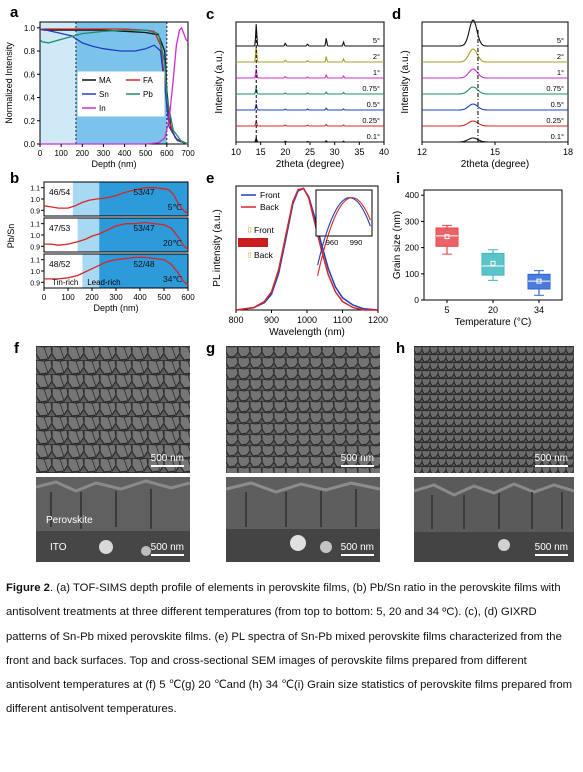 The width and height of the screenshot is (583, 772). I want to click on lead-rich-label: Lead-rich, so click(103, 282).